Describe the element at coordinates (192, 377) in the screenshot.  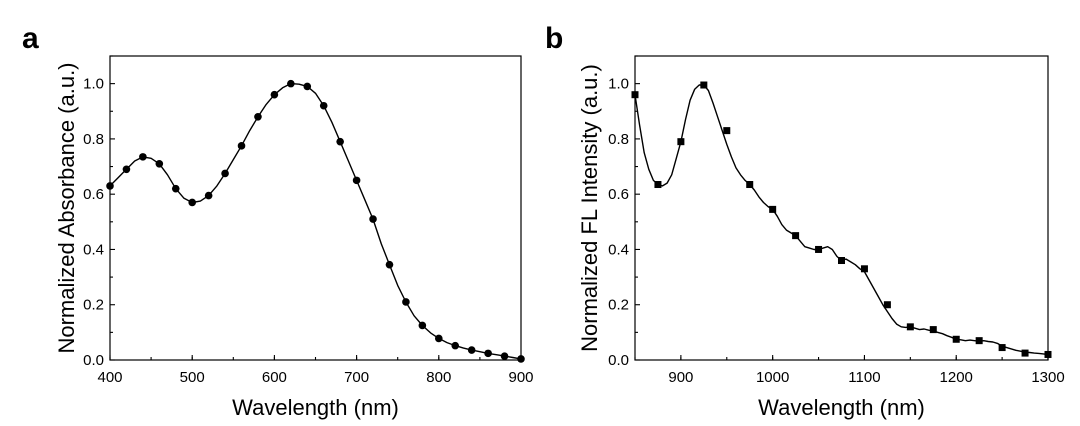
I see `x-tick-label: 500` at that location.